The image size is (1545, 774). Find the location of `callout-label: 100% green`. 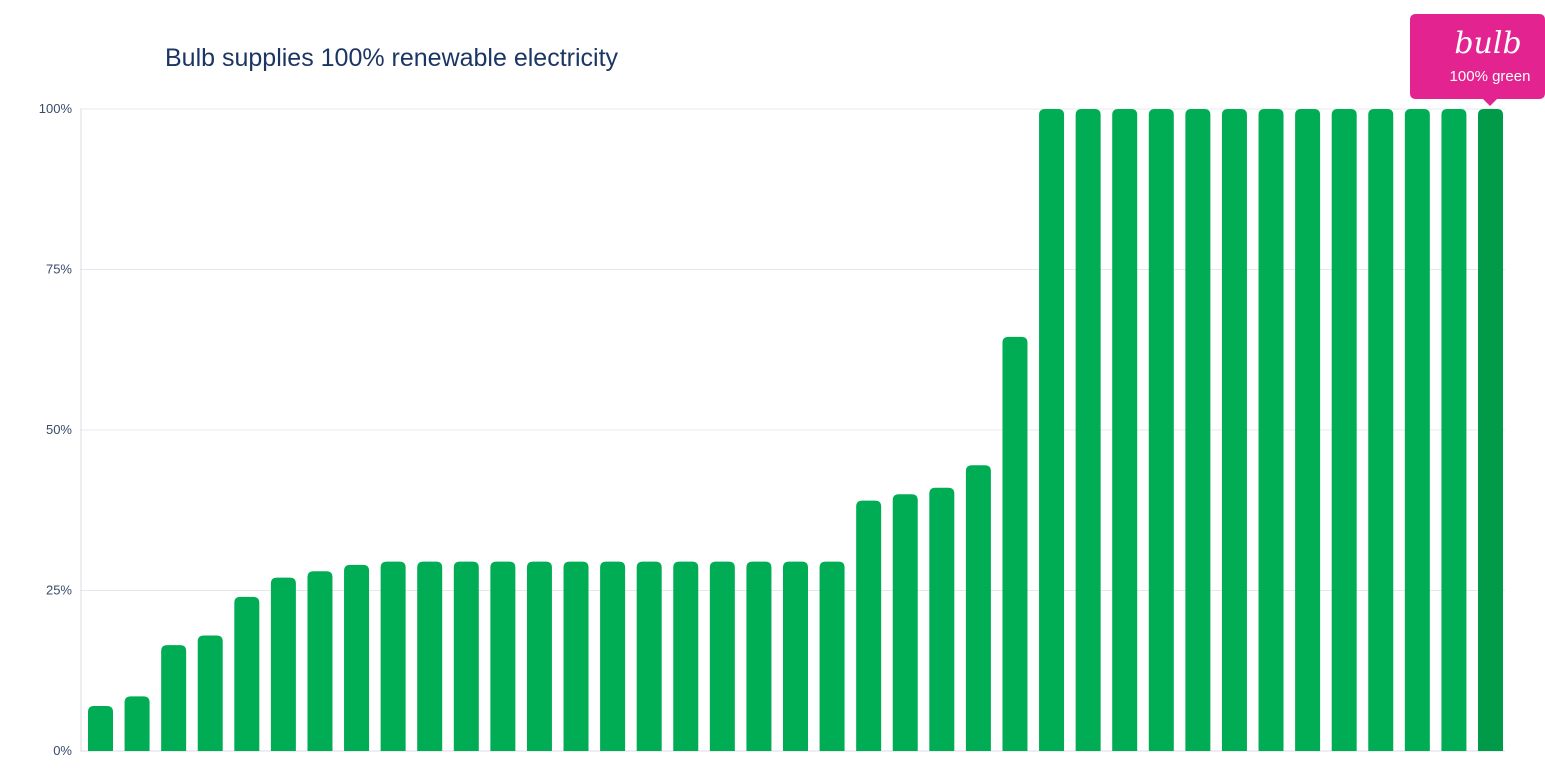

callout-label: 100% green is located at coordinates (1490, 76).